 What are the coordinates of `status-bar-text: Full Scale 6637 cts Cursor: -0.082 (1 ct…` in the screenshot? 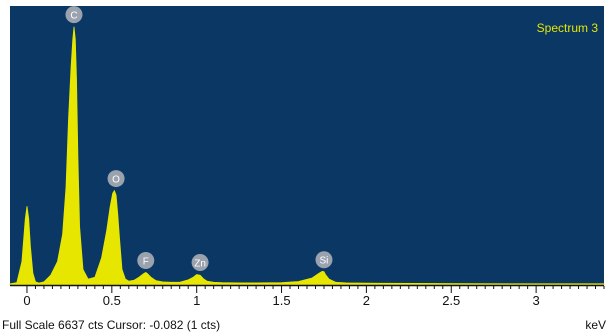 It's located at (111, 325).